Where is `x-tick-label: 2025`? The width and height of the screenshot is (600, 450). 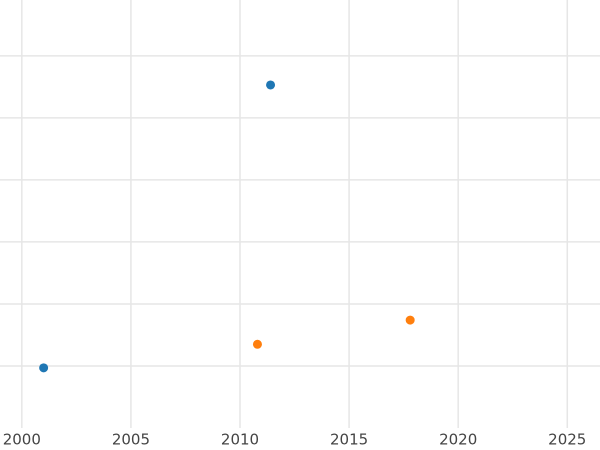 x-tick-label: 2025 is located at coordinates (567, 440).